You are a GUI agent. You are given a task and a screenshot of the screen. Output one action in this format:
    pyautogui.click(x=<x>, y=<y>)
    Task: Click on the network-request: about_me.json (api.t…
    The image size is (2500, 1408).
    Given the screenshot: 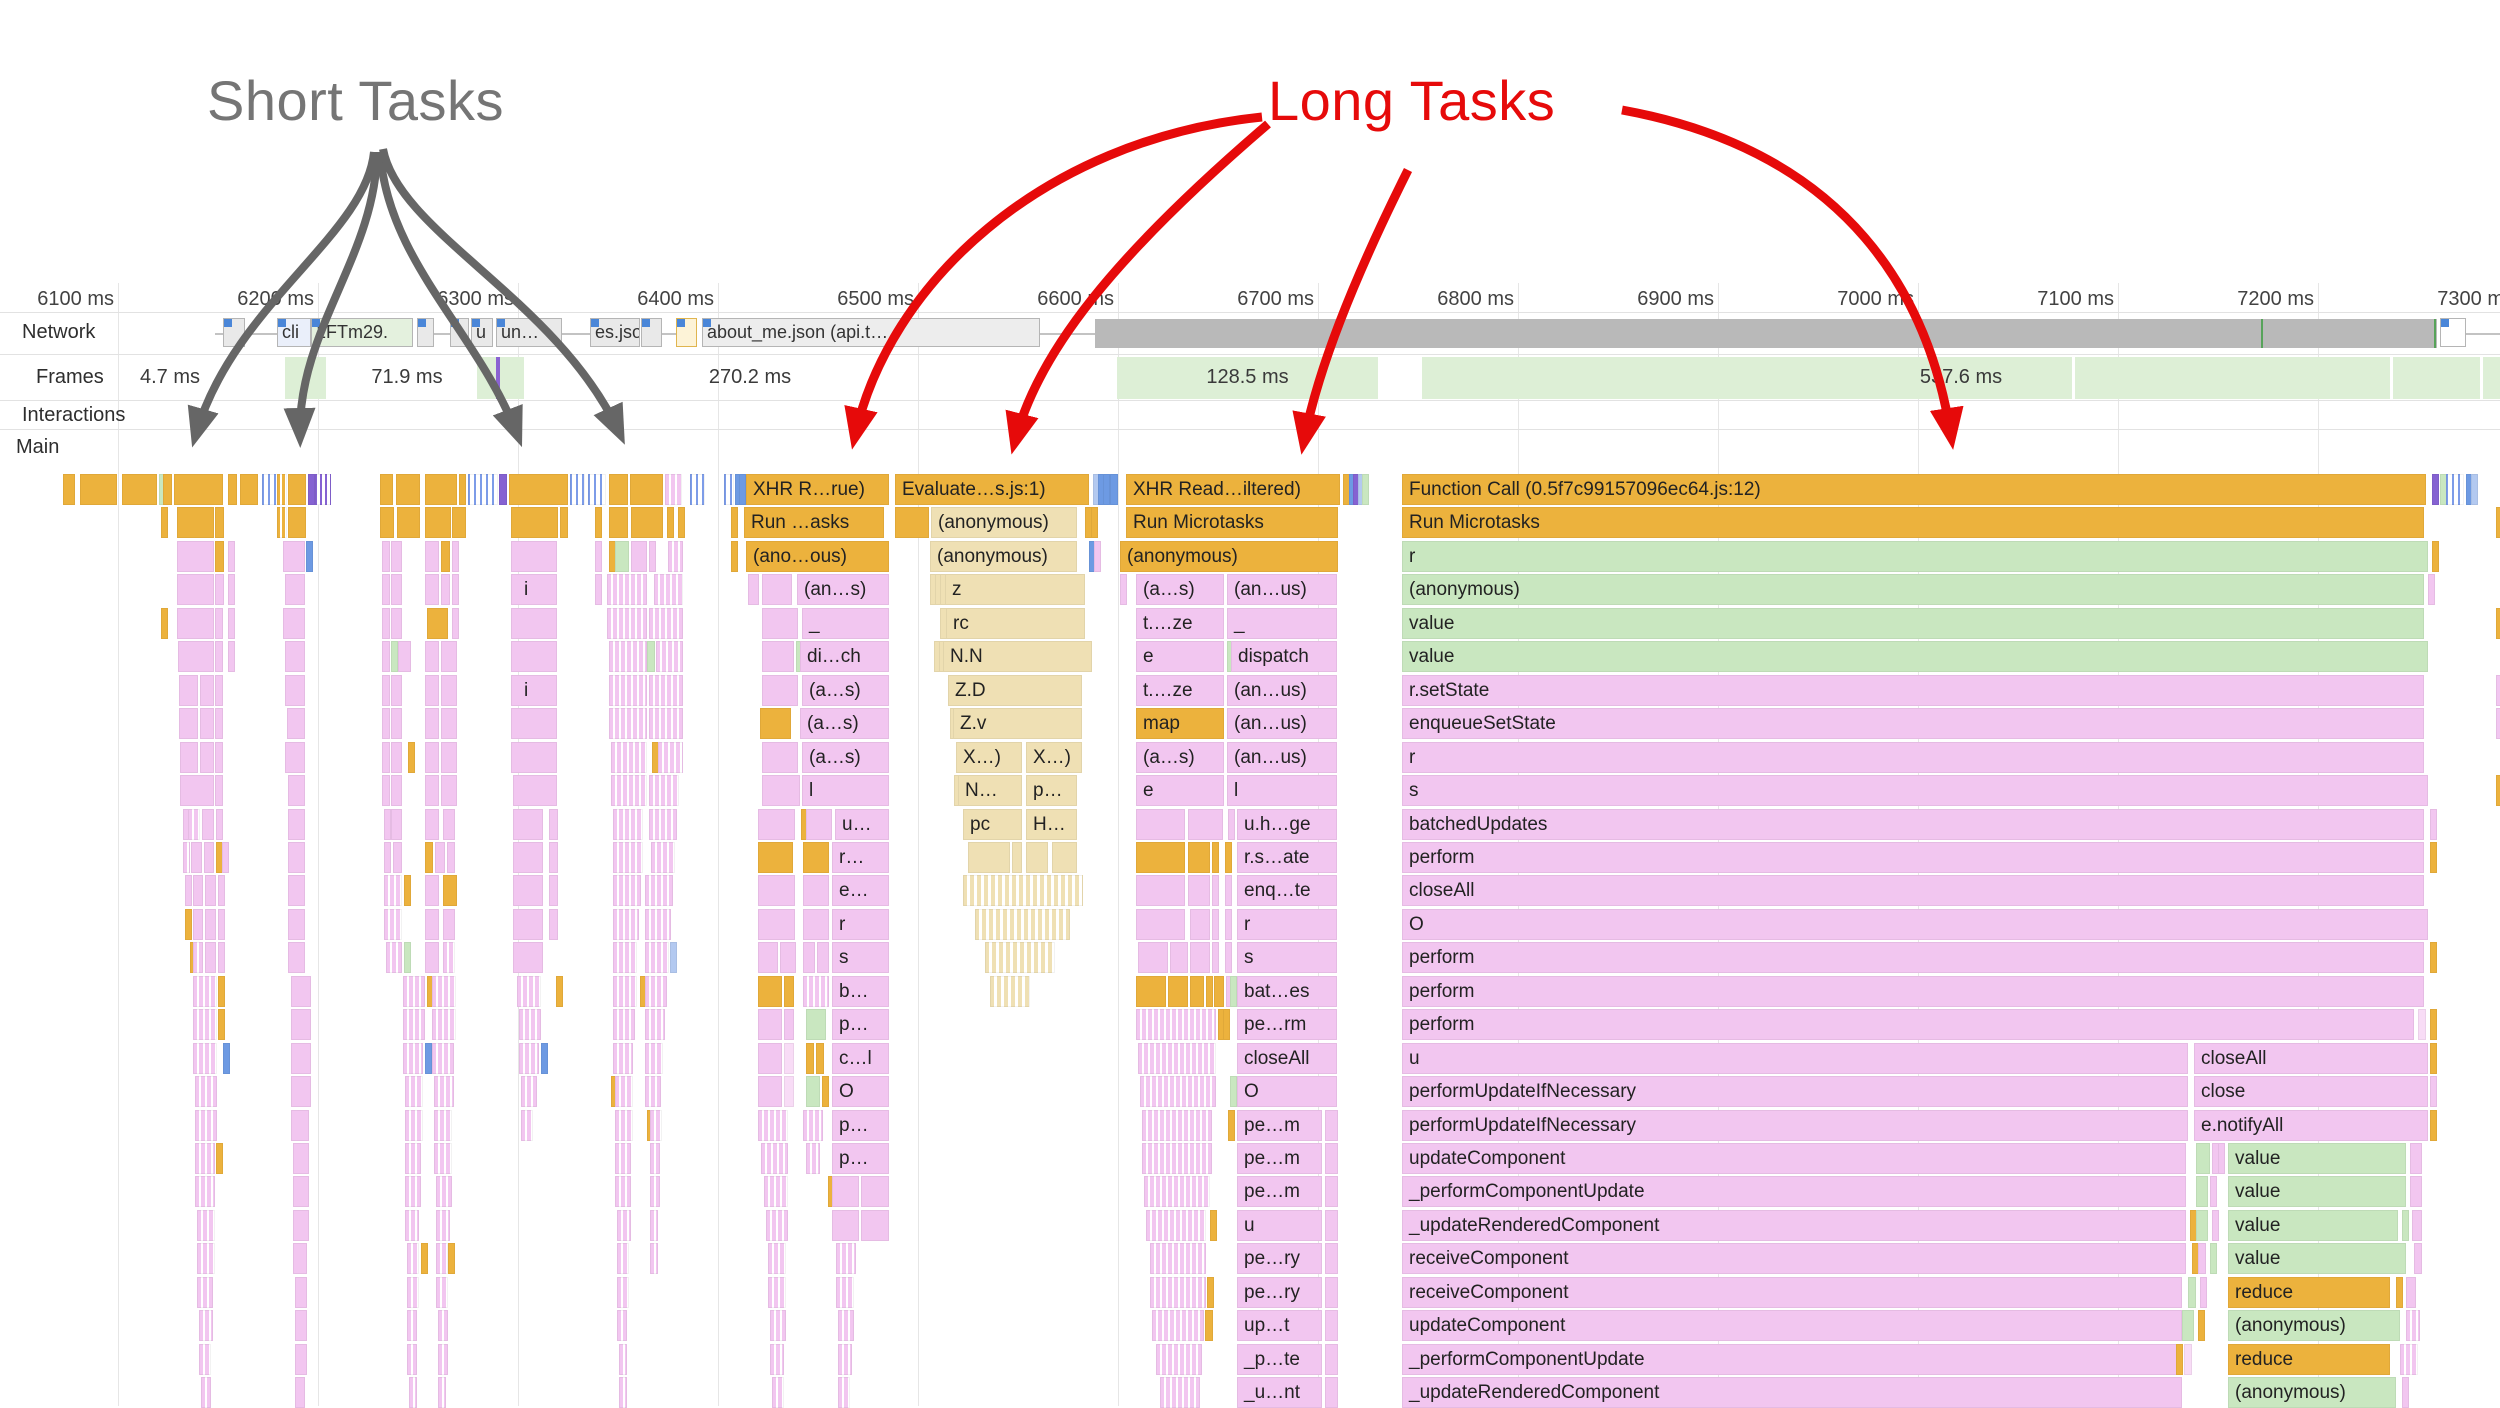 What is the action you would take?
    pyautogui.click(x=871, y=332)
    